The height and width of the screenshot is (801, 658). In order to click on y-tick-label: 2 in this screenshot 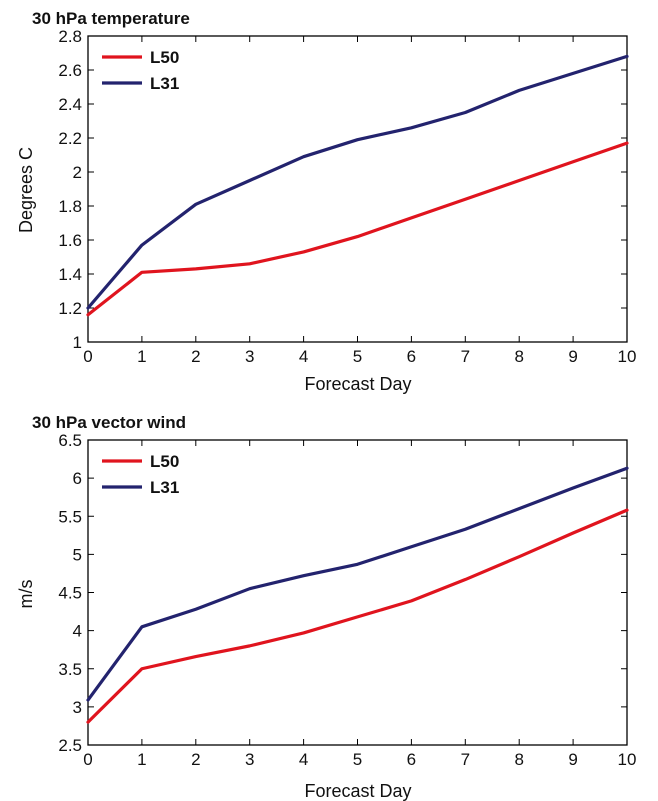, I will do `click(77, 172)`.